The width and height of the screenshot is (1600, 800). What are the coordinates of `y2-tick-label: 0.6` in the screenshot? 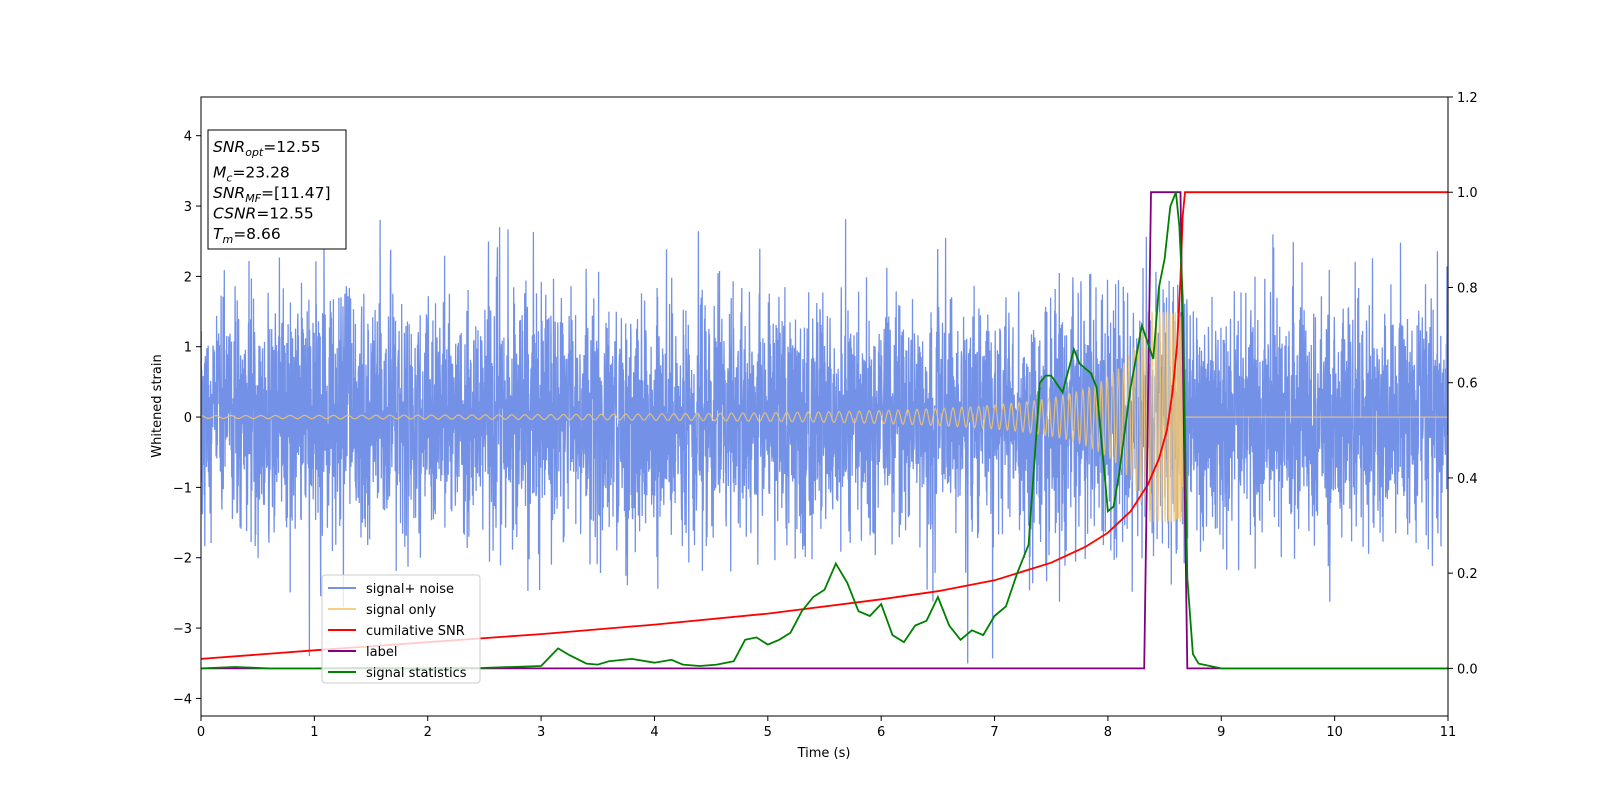 It's located at (1467, 384).